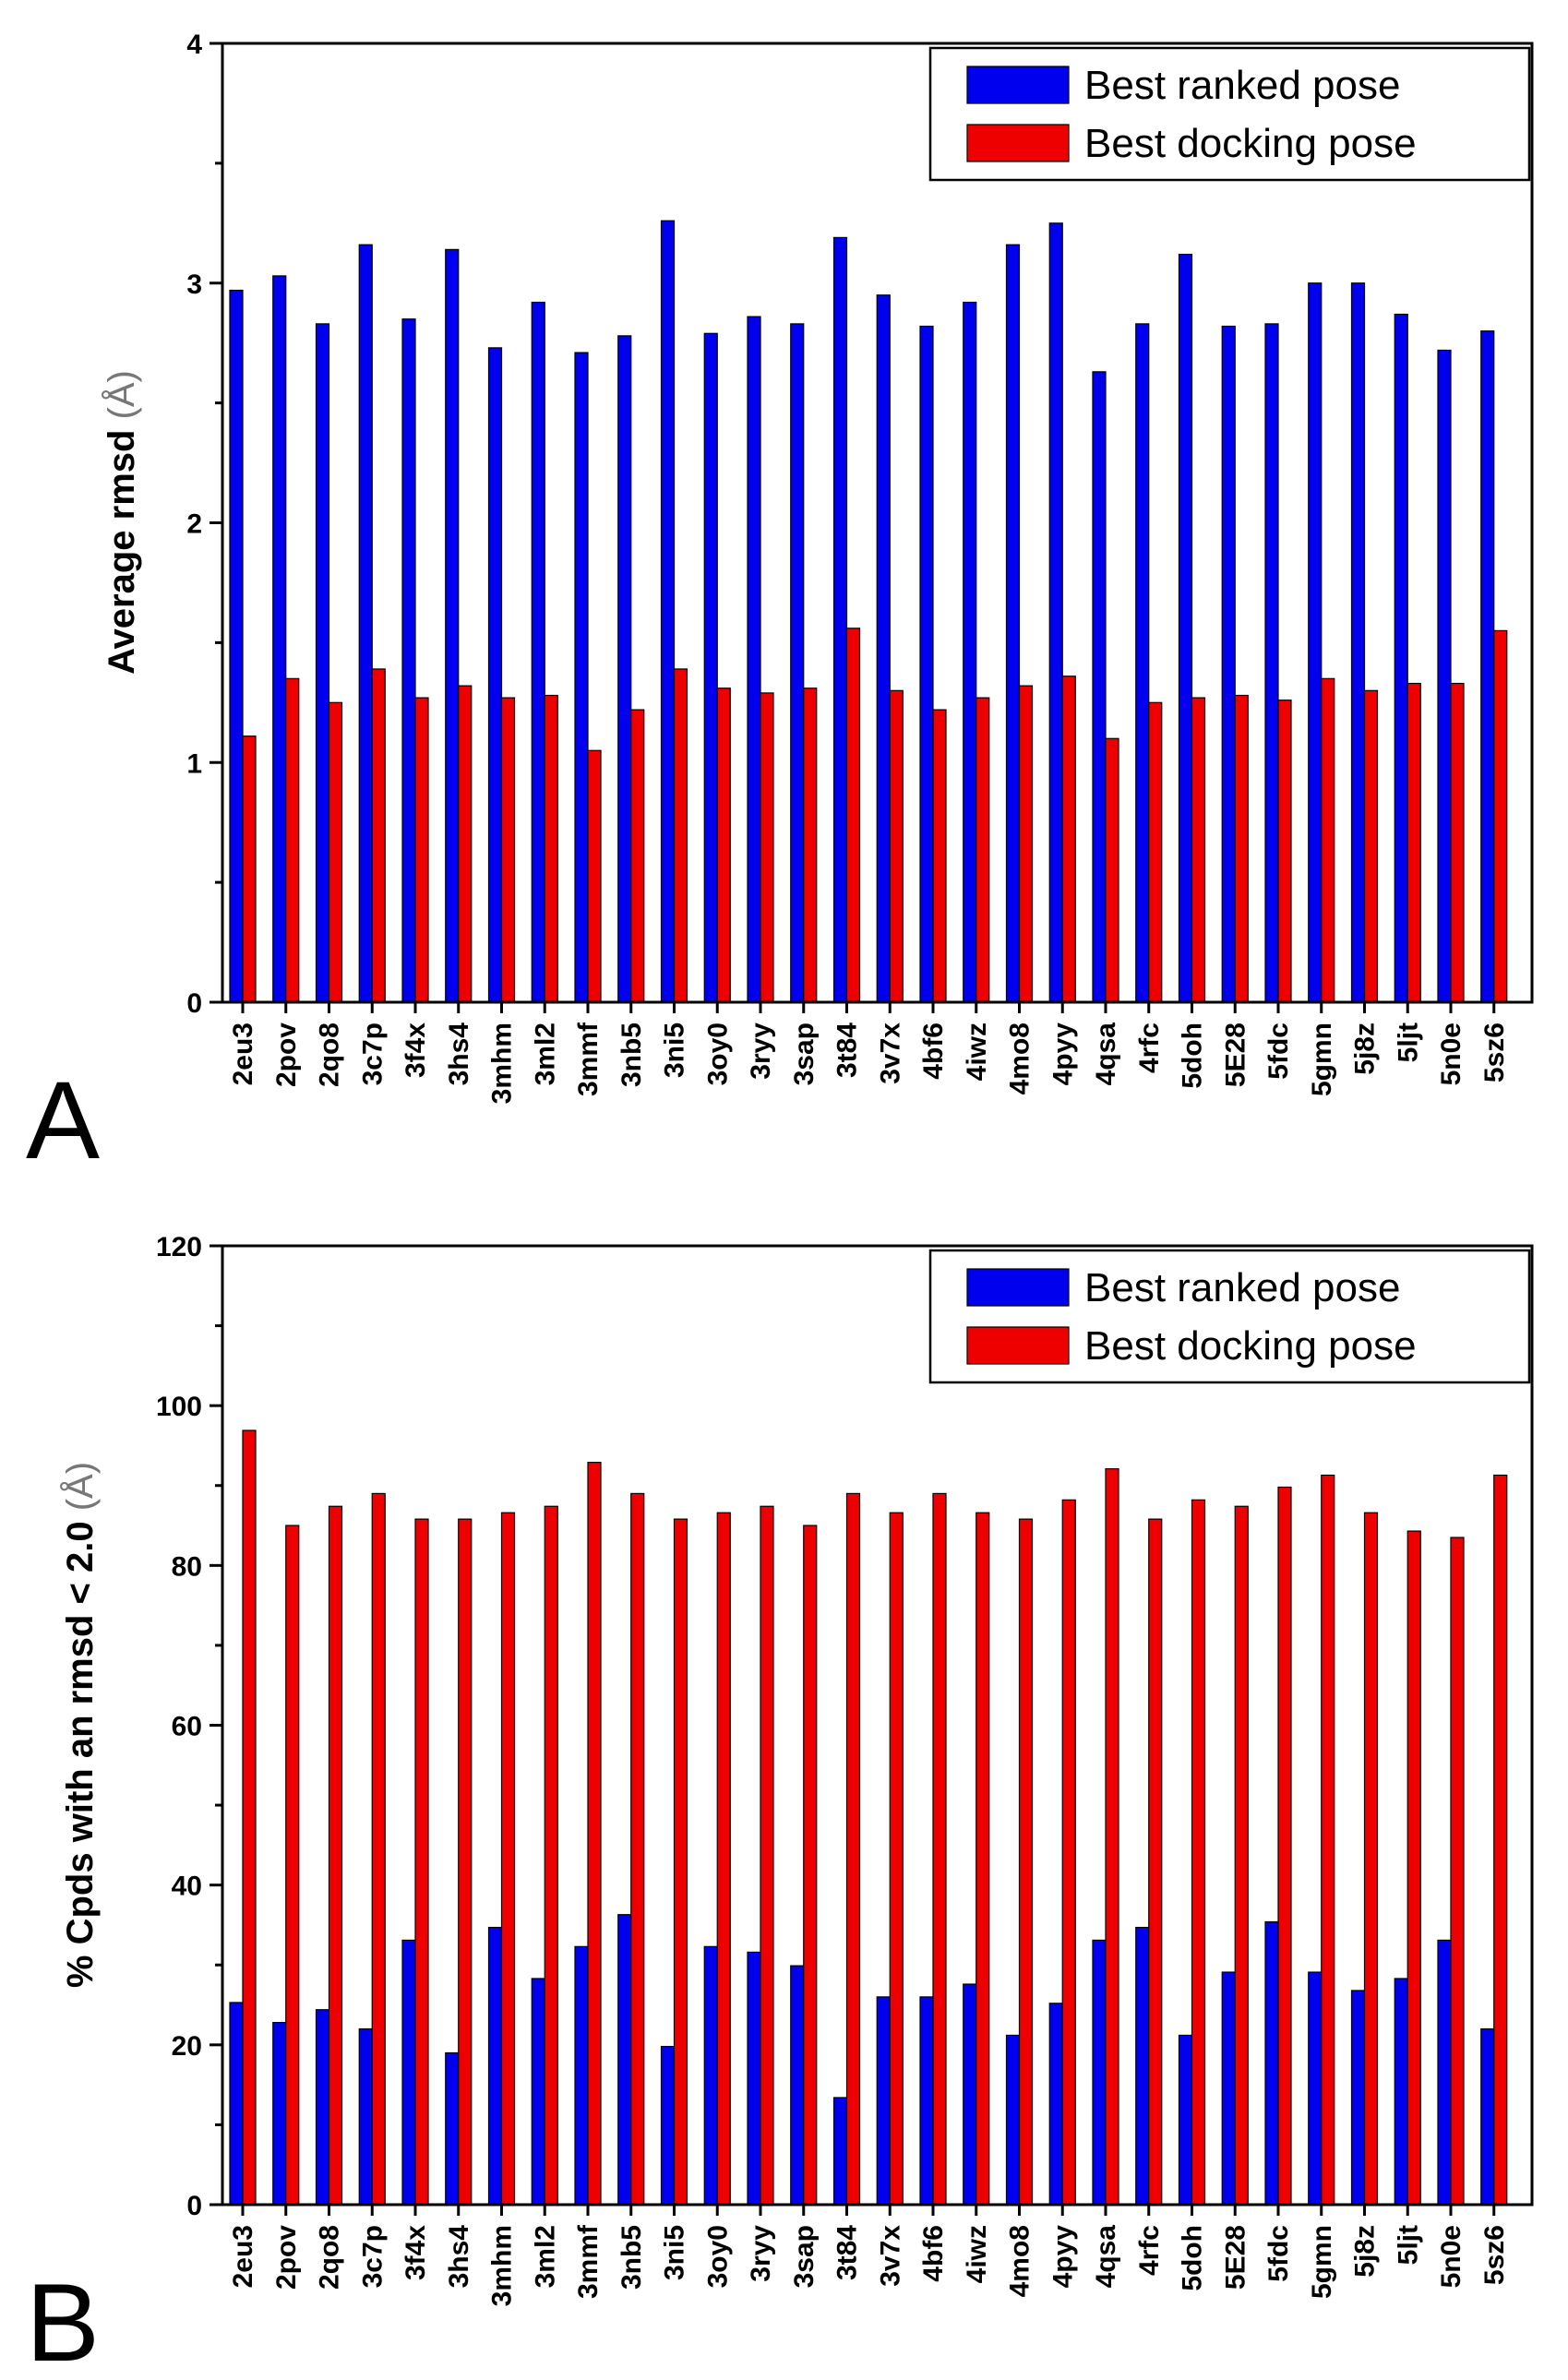  Describe the element at coordinates (1365, 1049) in the screenshot. I see `panel-a-category-label-5j8z: 5j8z` at that location.